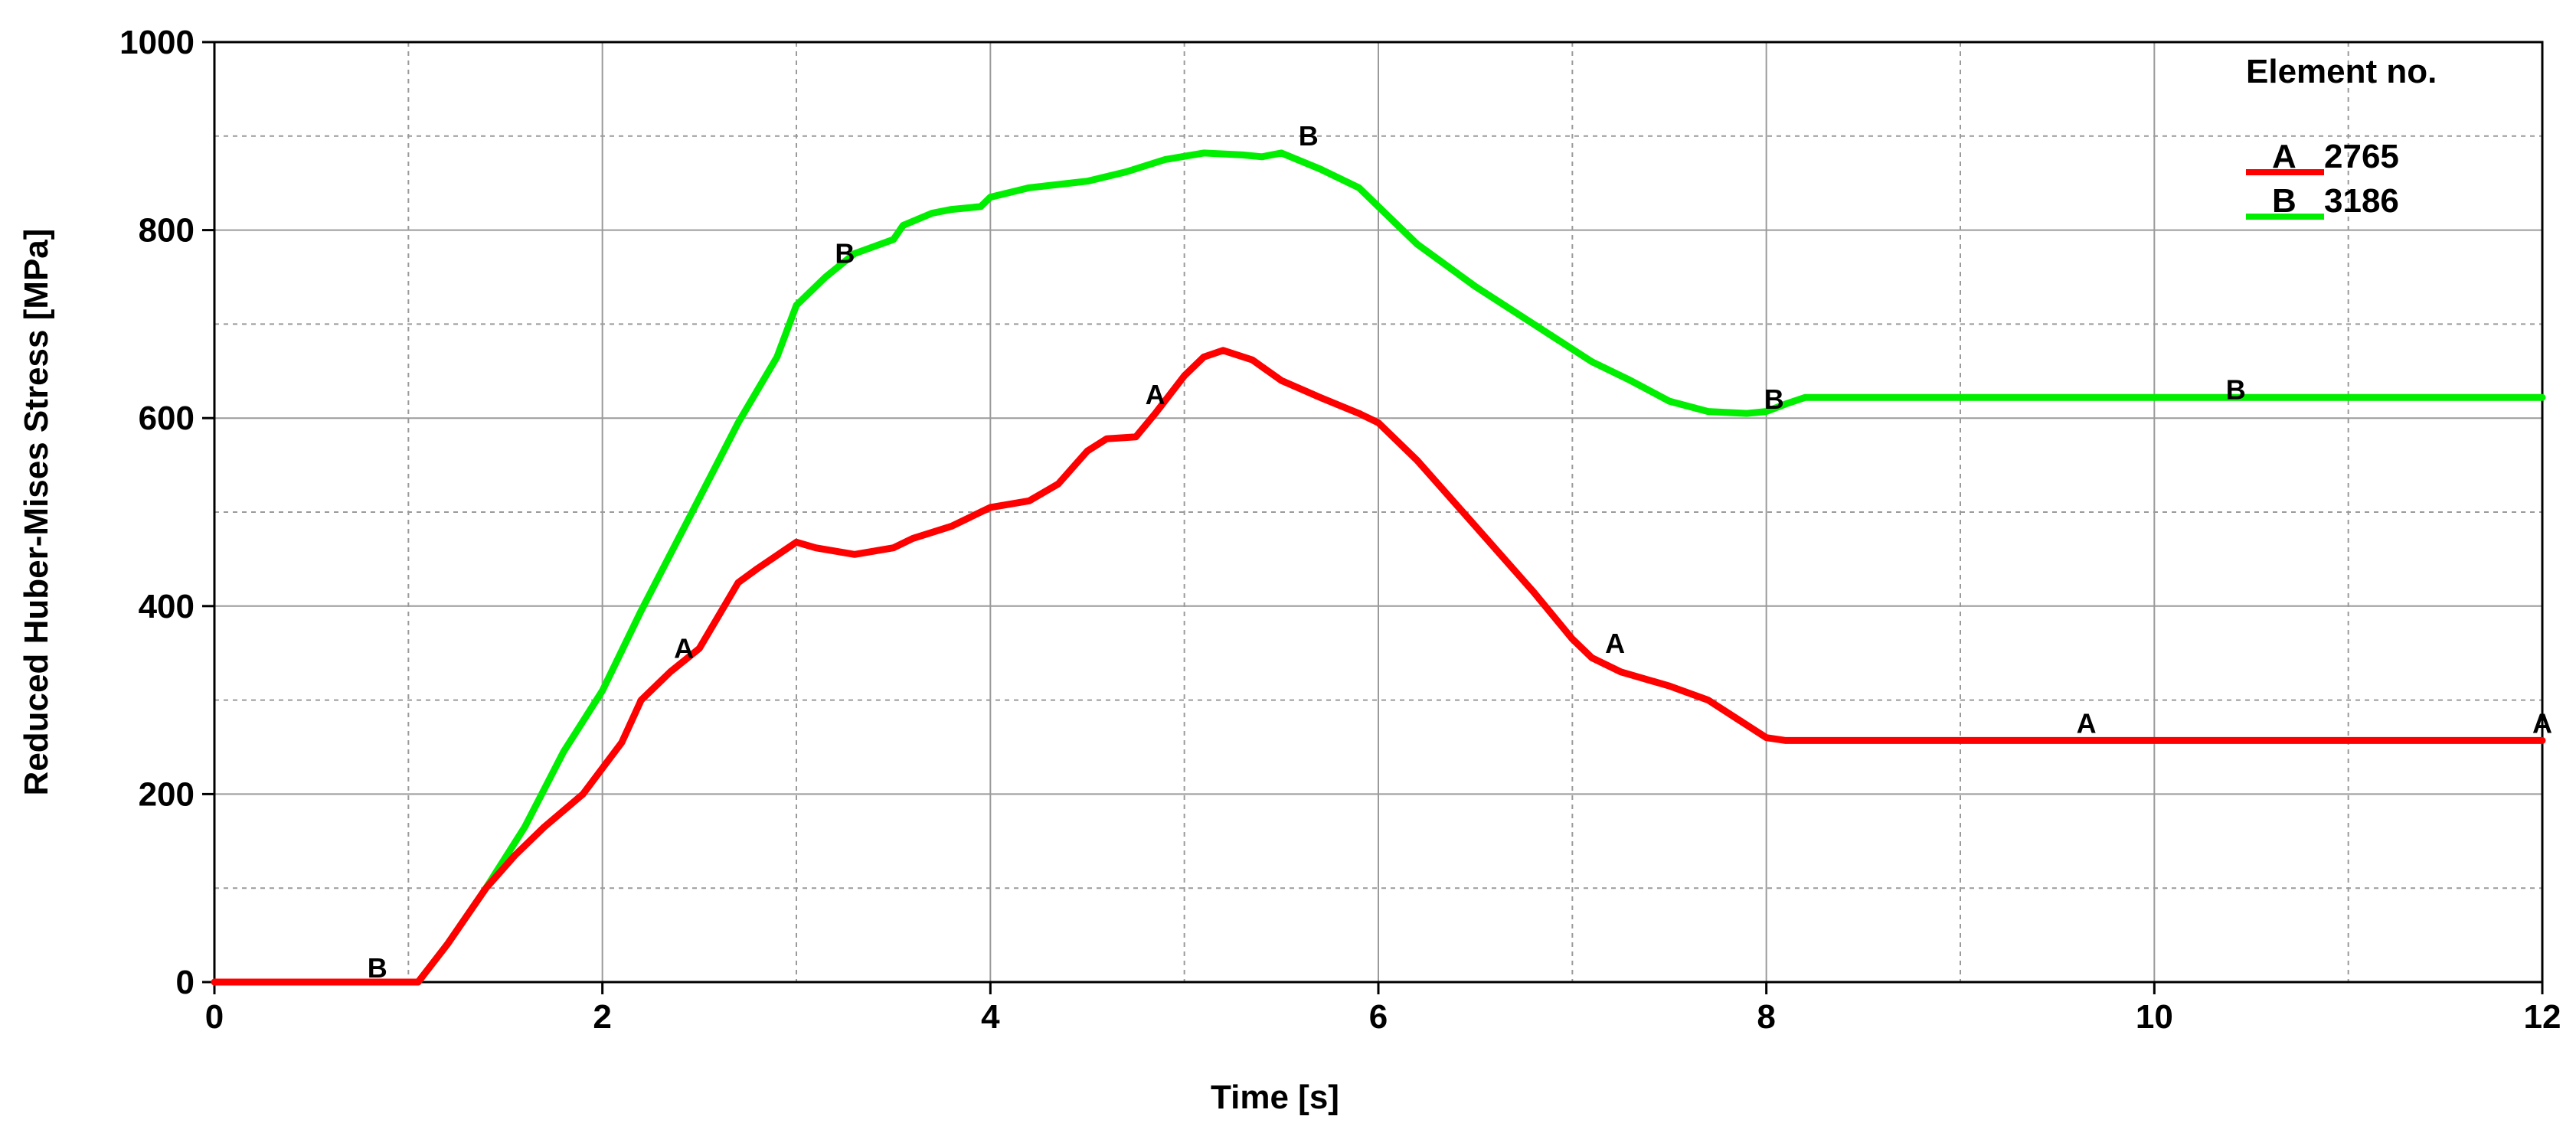 This screenshot has height=1139, width=2576. Describe the element at coordinates (2542, 1017) in the screenshot. I see `x-tick-label: 12` at that location.